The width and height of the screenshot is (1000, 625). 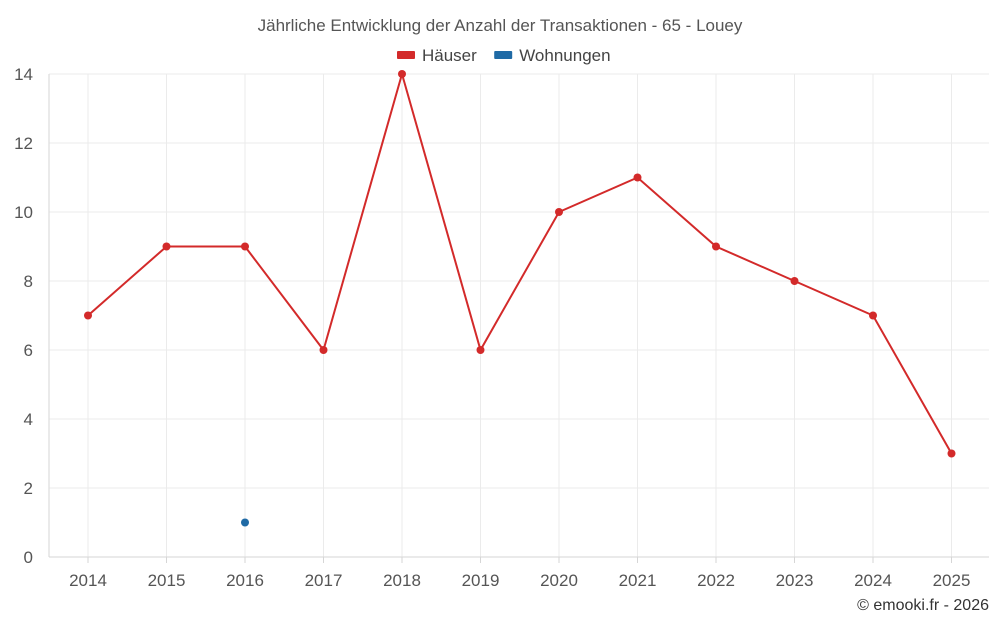 I want to click on y-tick-label: 2, so click(x=28, y=488).